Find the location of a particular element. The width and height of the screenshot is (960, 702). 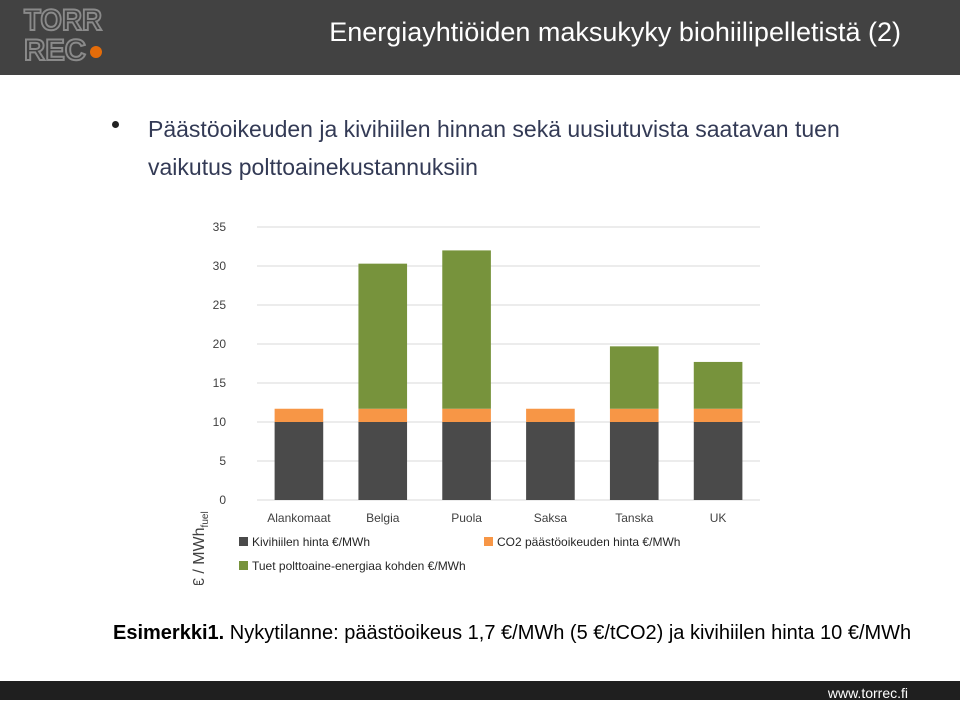

y-tick-label: 30 is located at coordinates (220, 266).